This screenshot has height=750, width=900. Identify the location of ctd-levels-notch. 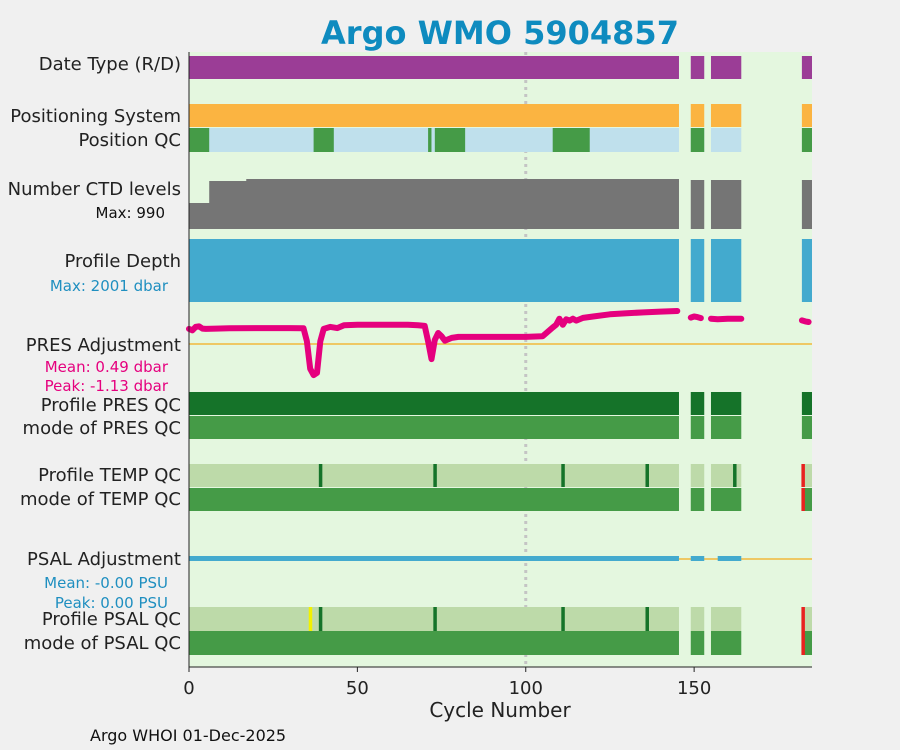
(199, 192).